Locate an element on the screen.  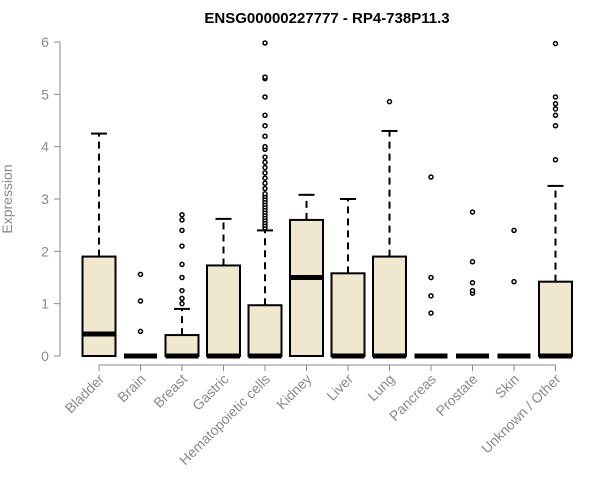
box-gastric is located at coordinates (223, 288).